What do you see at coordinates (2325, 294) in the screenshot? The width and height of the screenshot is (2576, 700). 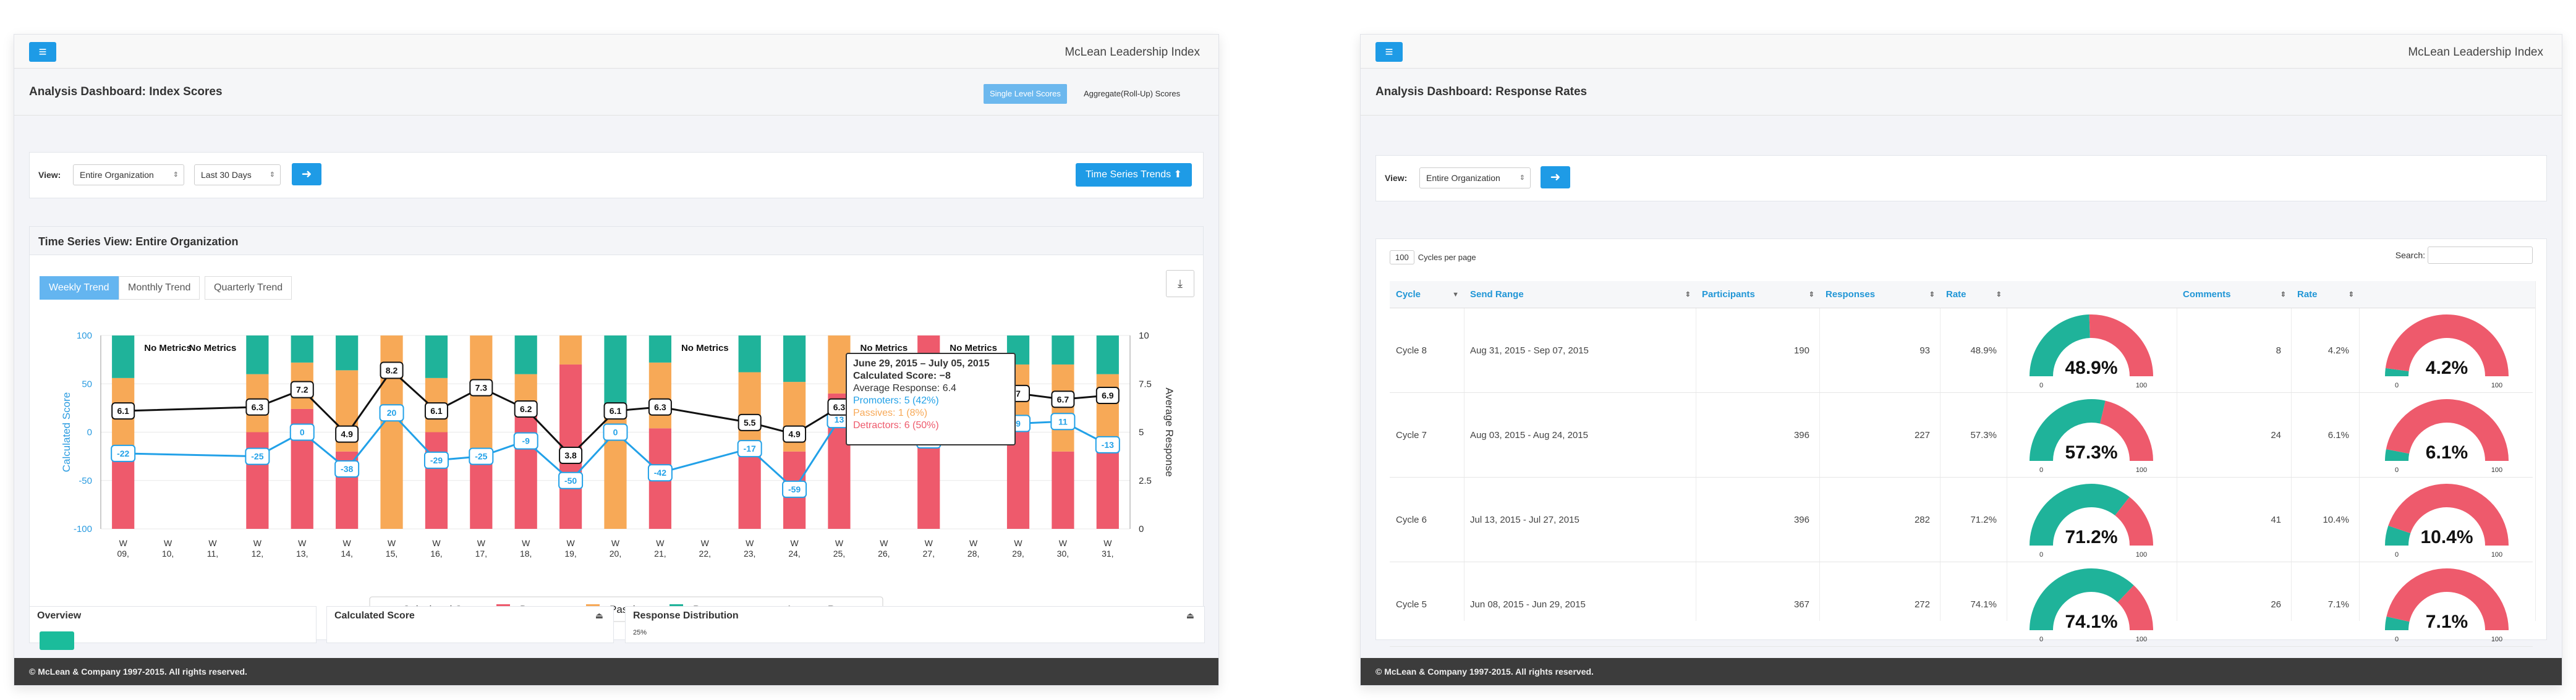 I see `column-header-comment-rate: Rate ⇕` at bounding box center [2325, 294].